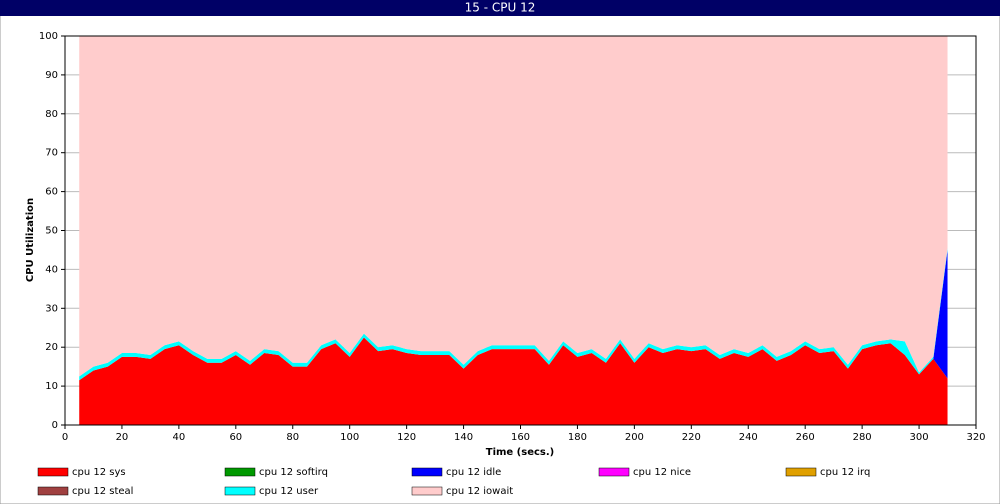 Image resolution: width=1000 pixels, height=504 pixels. Describe the element at coordinates (748, 437) in the screenshot. I see `x-tick-label: 240` at that location.